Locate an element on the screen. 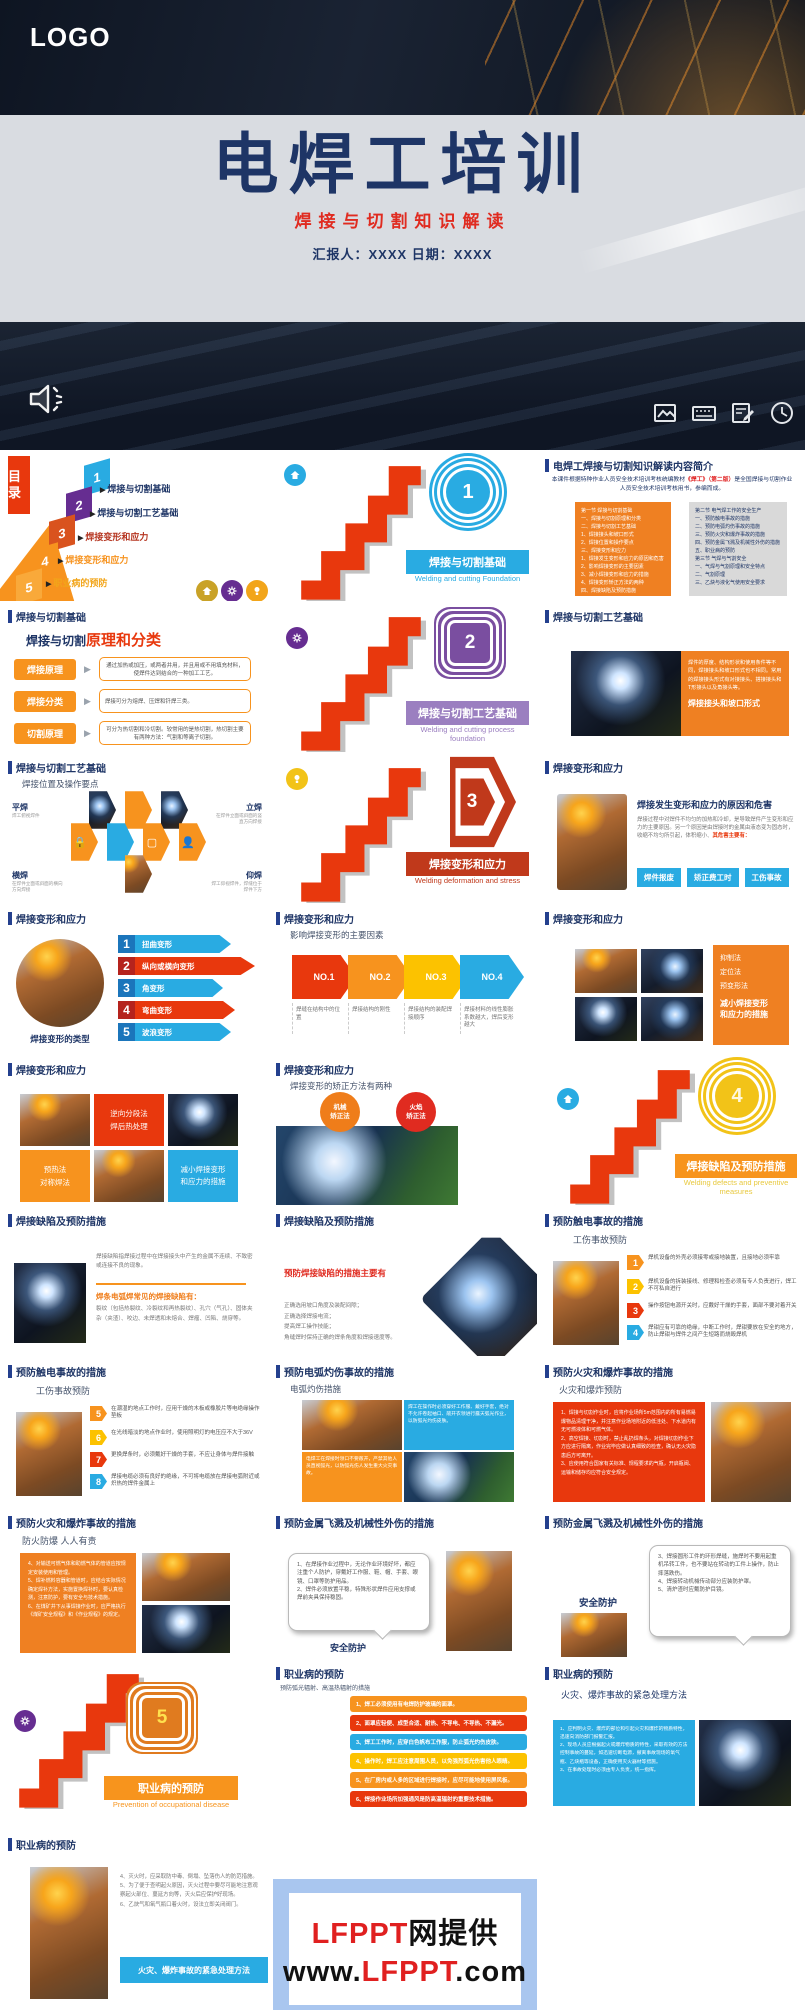 Image resolution: width=805 pixels, height=2010 pixels. tile-grid: 逆向分段法 焊后热处理 预热法 对称焊法 减小焊接变形 和应力的措施 is located at coordinates (129, 1148).